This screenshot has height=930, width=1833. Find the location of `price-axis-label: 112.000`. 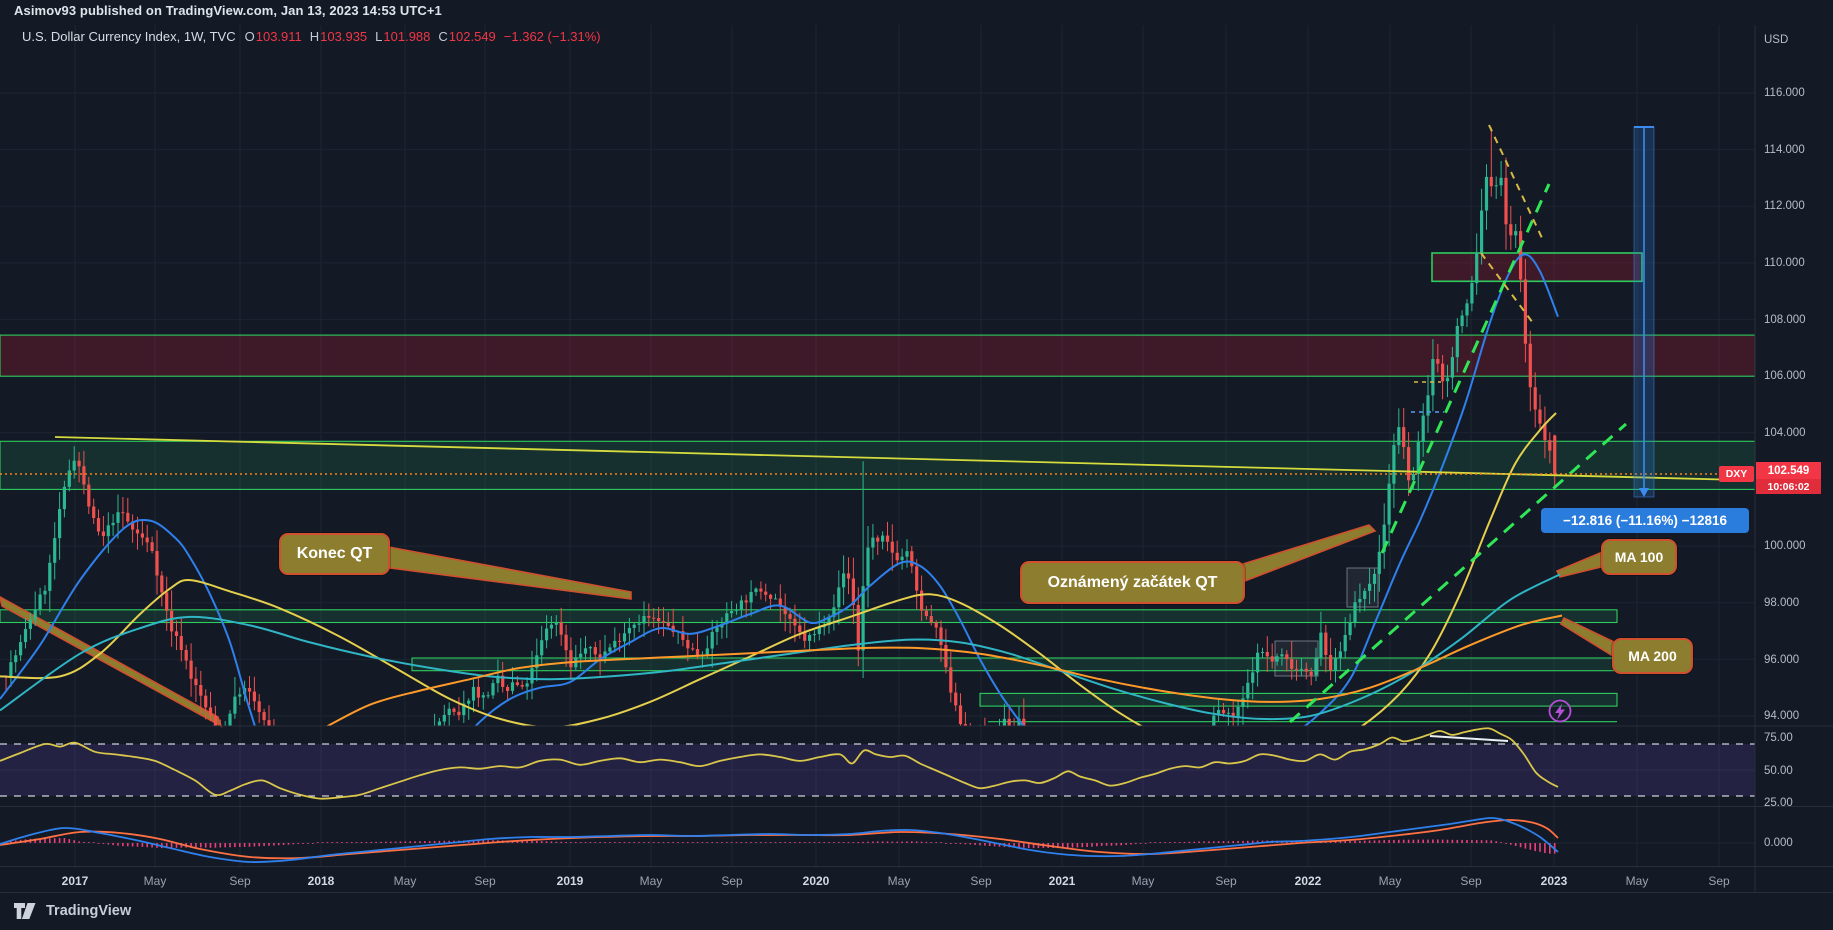

price-axis-label: 112.000 is located at coordinates (1784, 206).